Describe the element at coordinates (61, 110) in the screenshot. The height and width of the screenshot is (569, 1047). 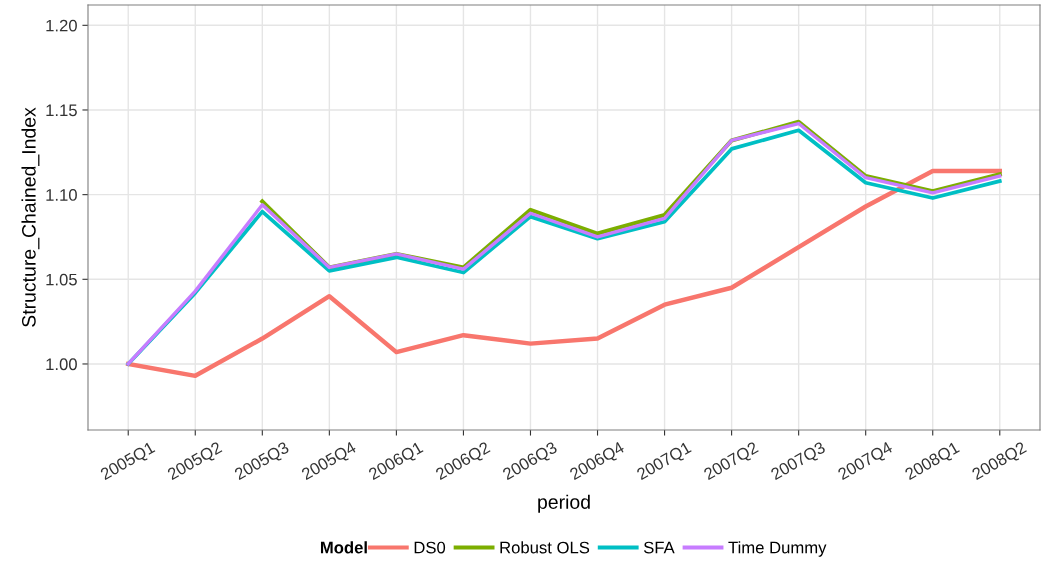
I see `y-tick-label: 1.15` at that location.